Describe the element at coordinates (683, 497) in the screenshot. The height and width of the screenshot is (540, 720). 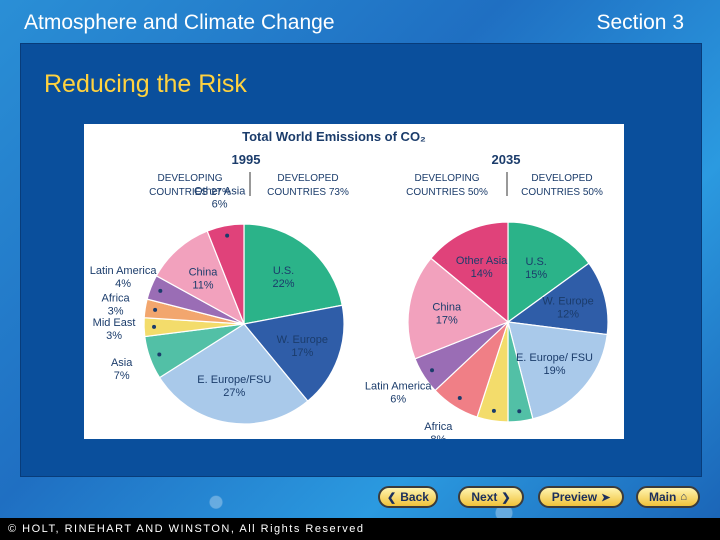
I see `home-icon: ⌂` at that location.